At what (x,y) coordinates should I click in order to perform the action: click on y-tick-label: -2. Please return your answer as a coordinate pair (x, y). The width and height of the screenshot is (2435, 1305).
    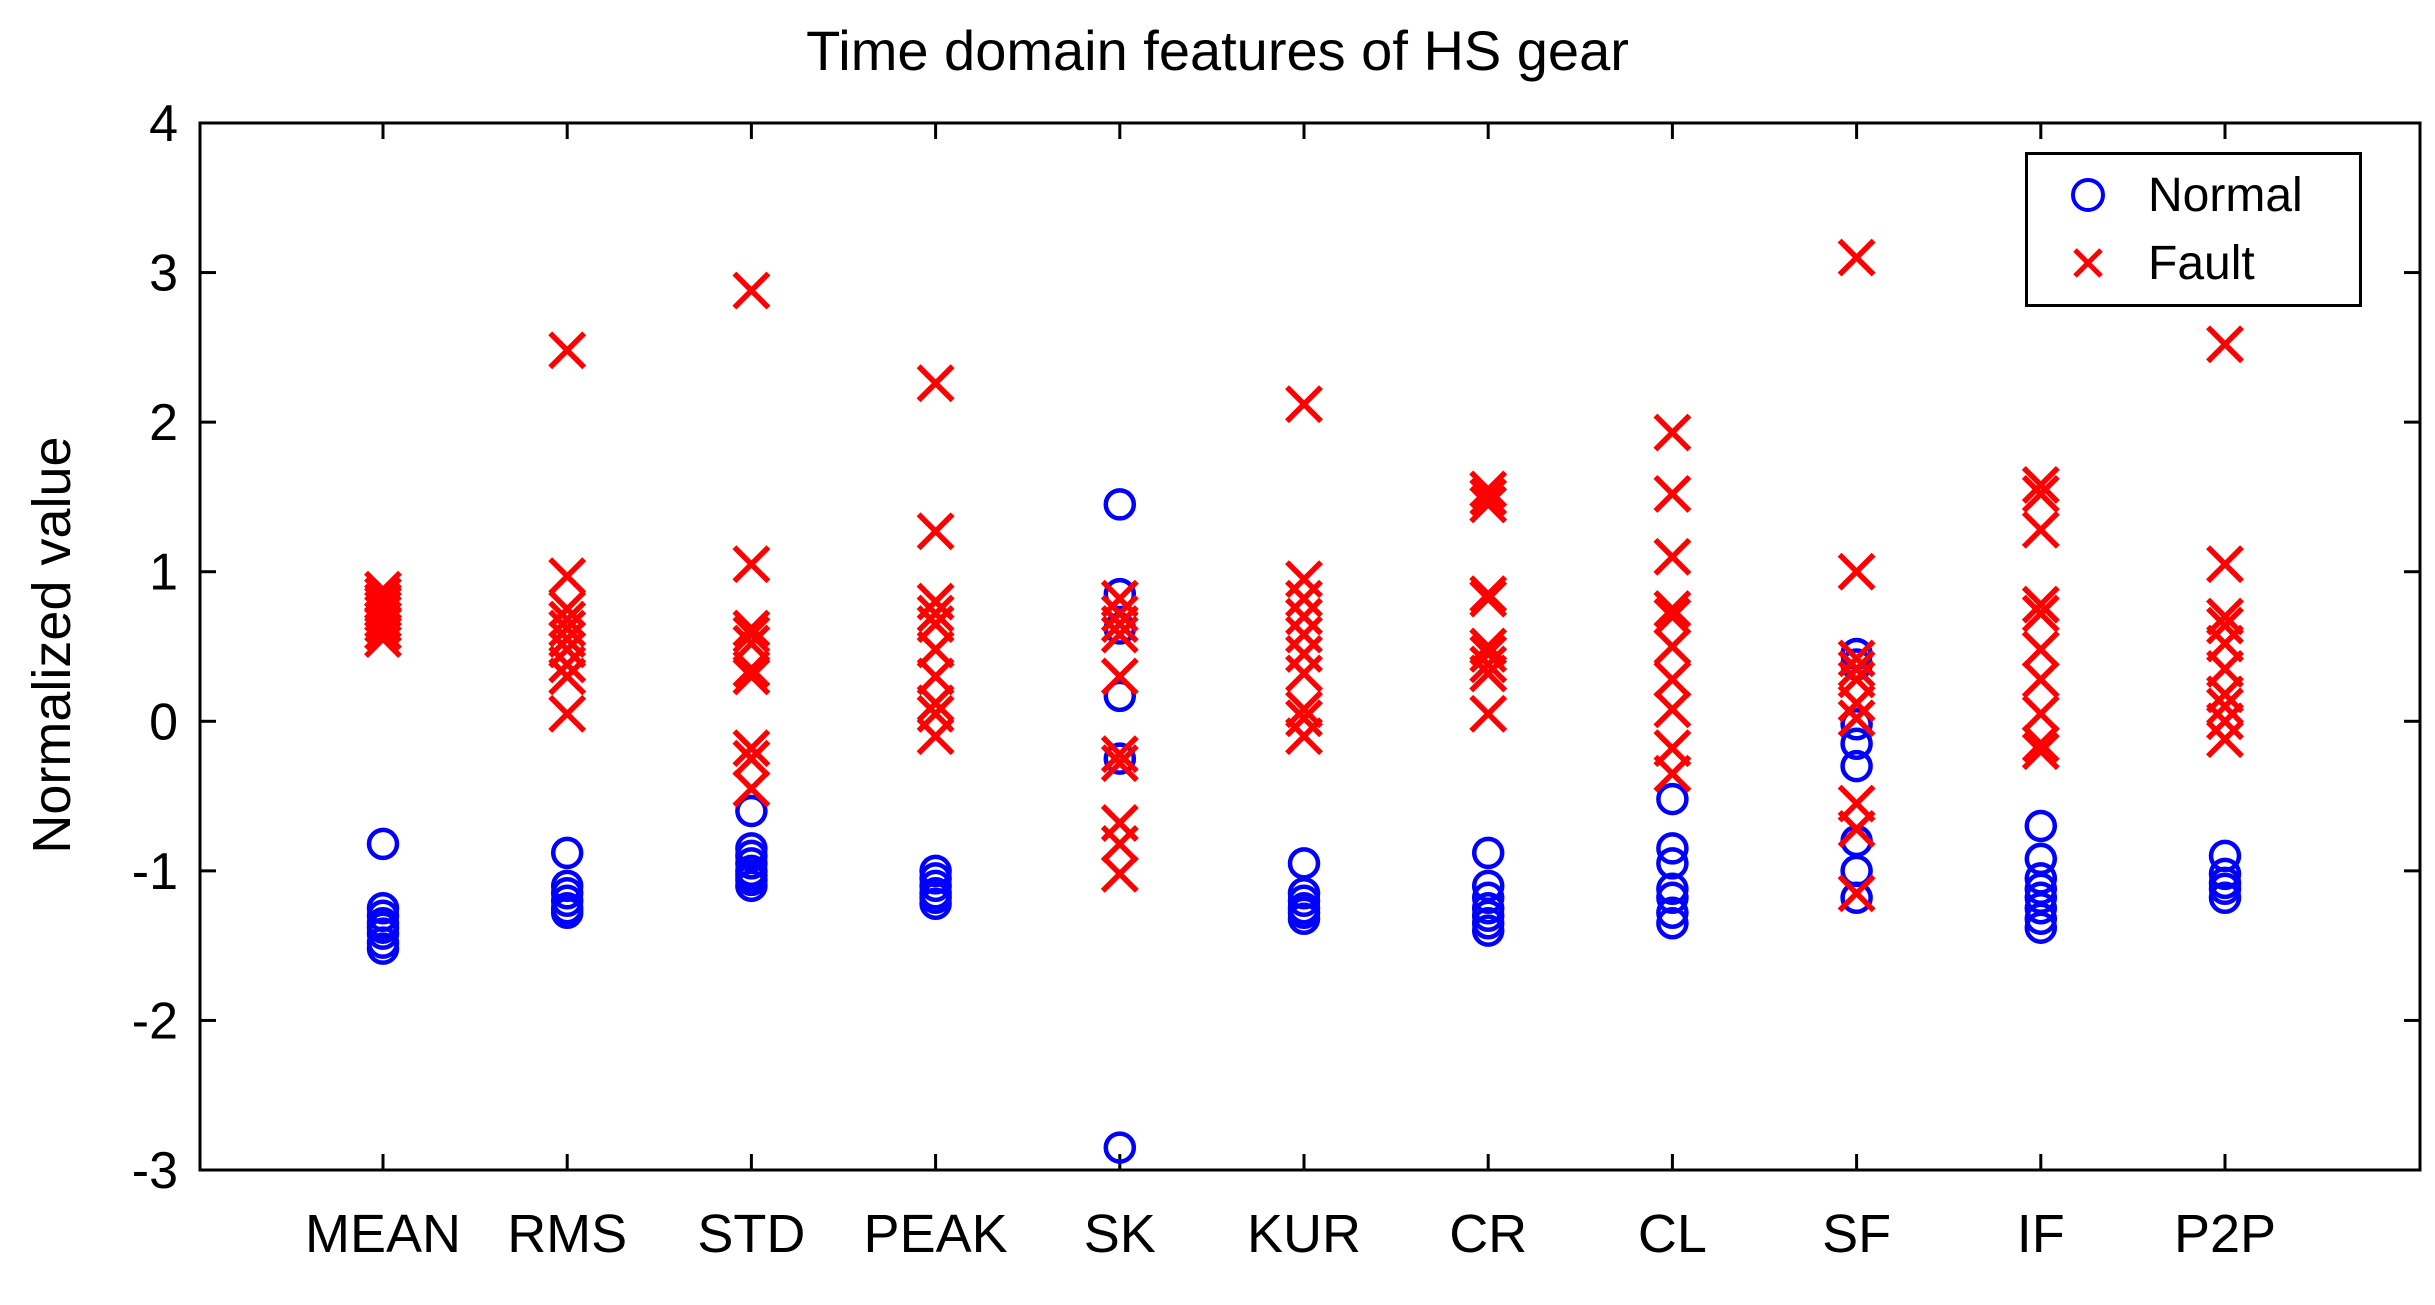
    Looking at the image, I should click on (155, 1021).